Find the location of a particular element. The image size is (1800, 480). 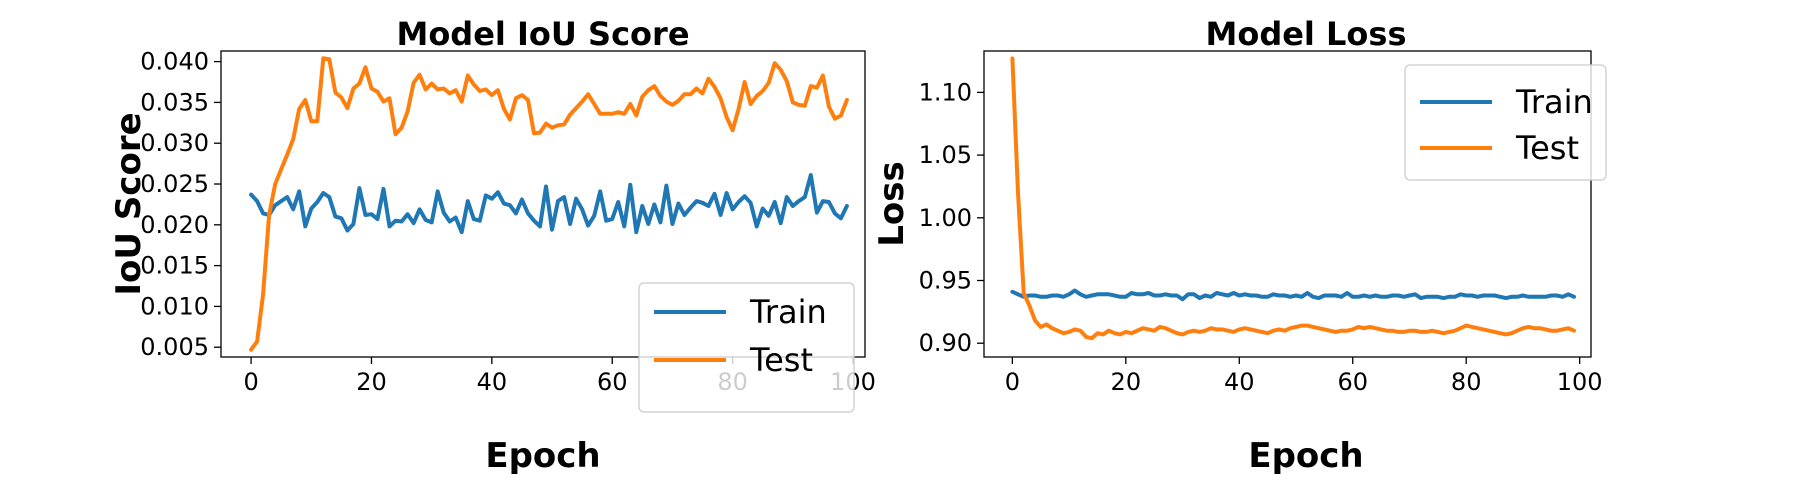

y-tick-label: 0.040 is located at coordinates (174, 62).